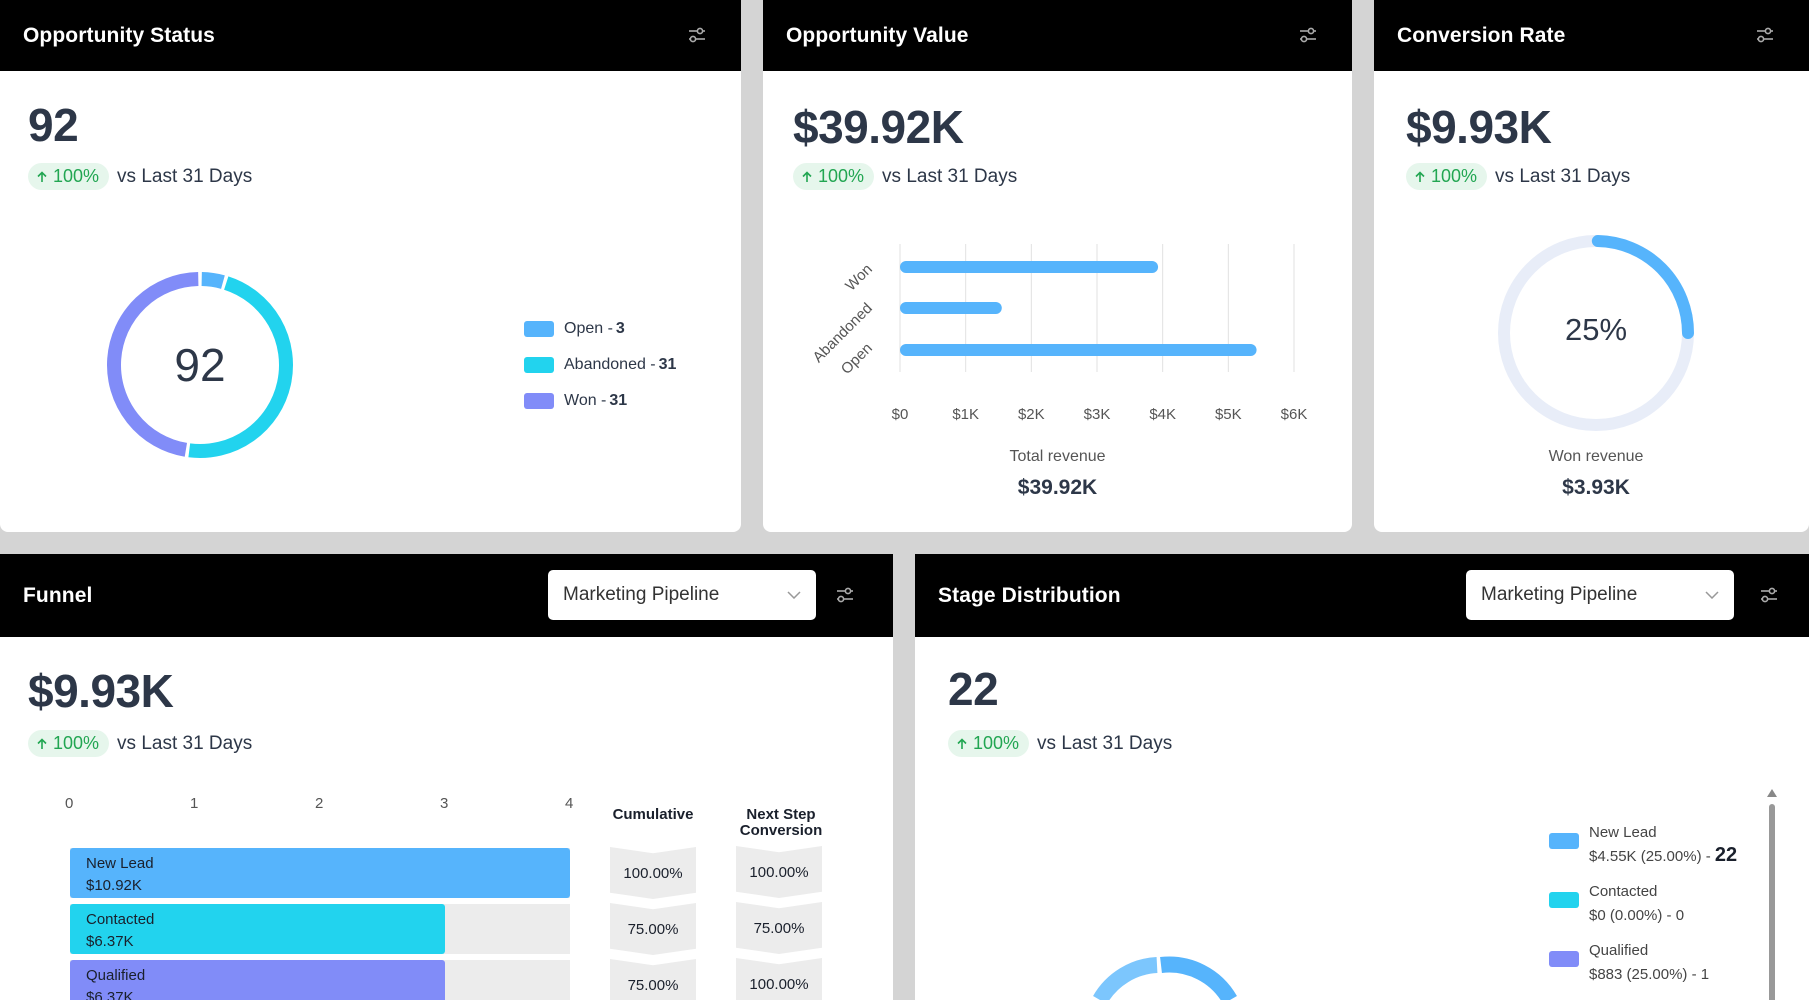 Image resolution: width=1809 pixels, height=1000 pixels. I want to click on legend-item-won: Won - 31, so click(575, 401).